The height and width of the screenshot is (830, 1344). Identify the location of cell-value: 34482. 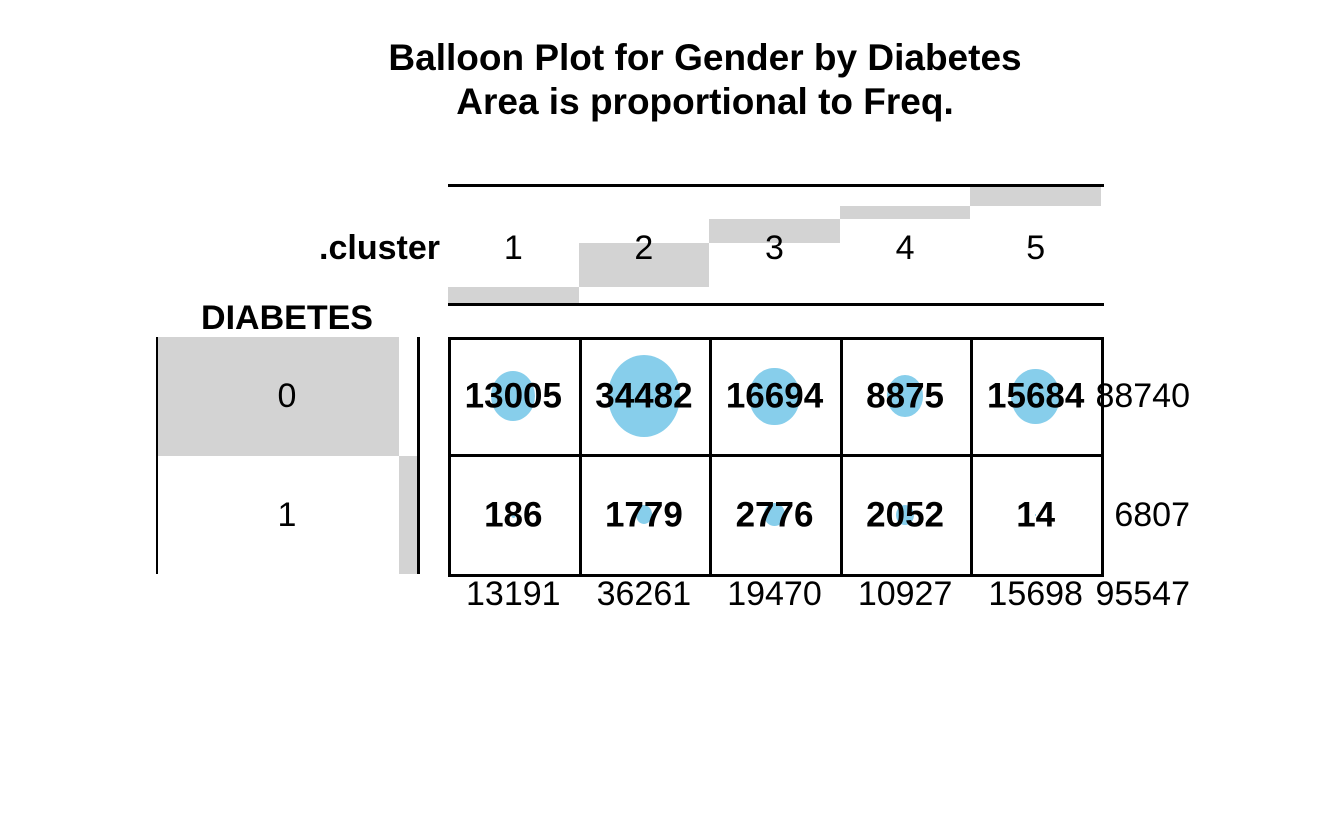
(644, 396).